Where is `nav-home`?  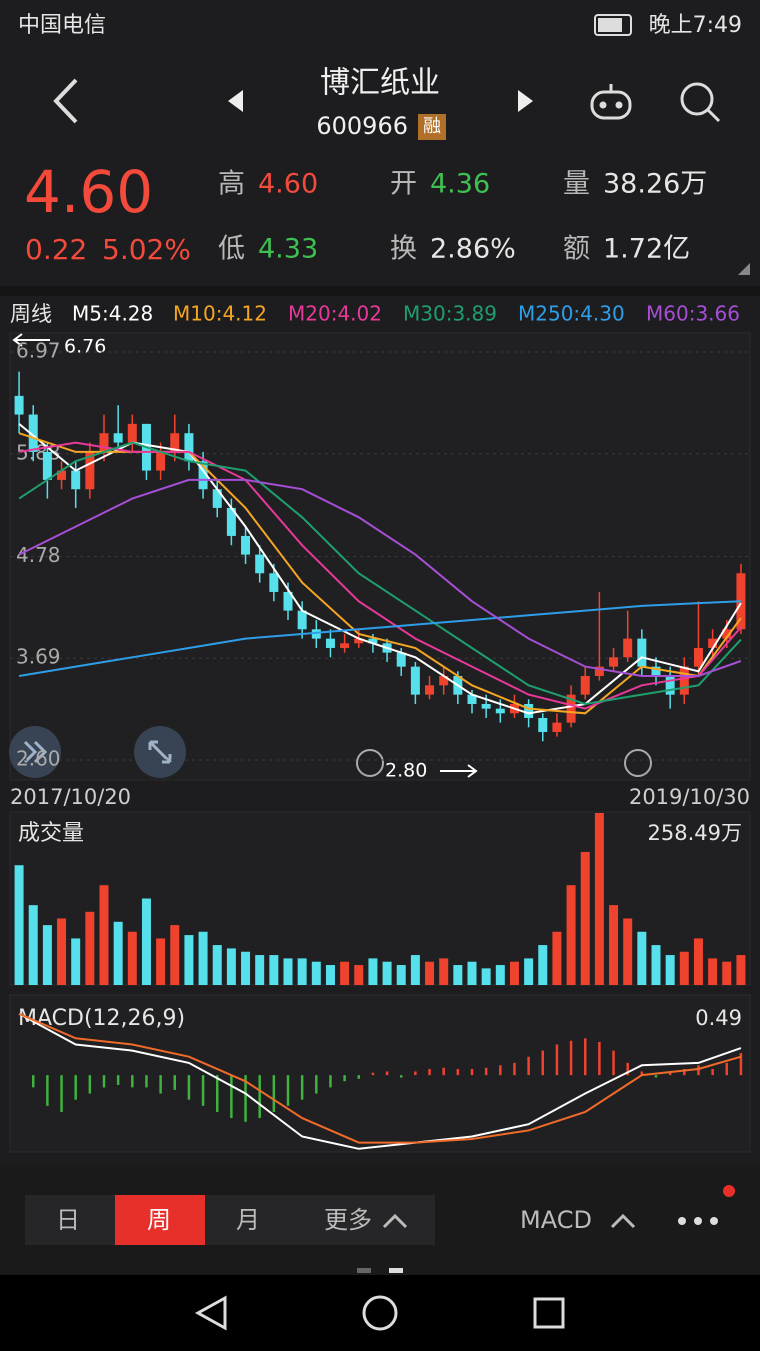
nav-home is located at coordinates (380, 1313).